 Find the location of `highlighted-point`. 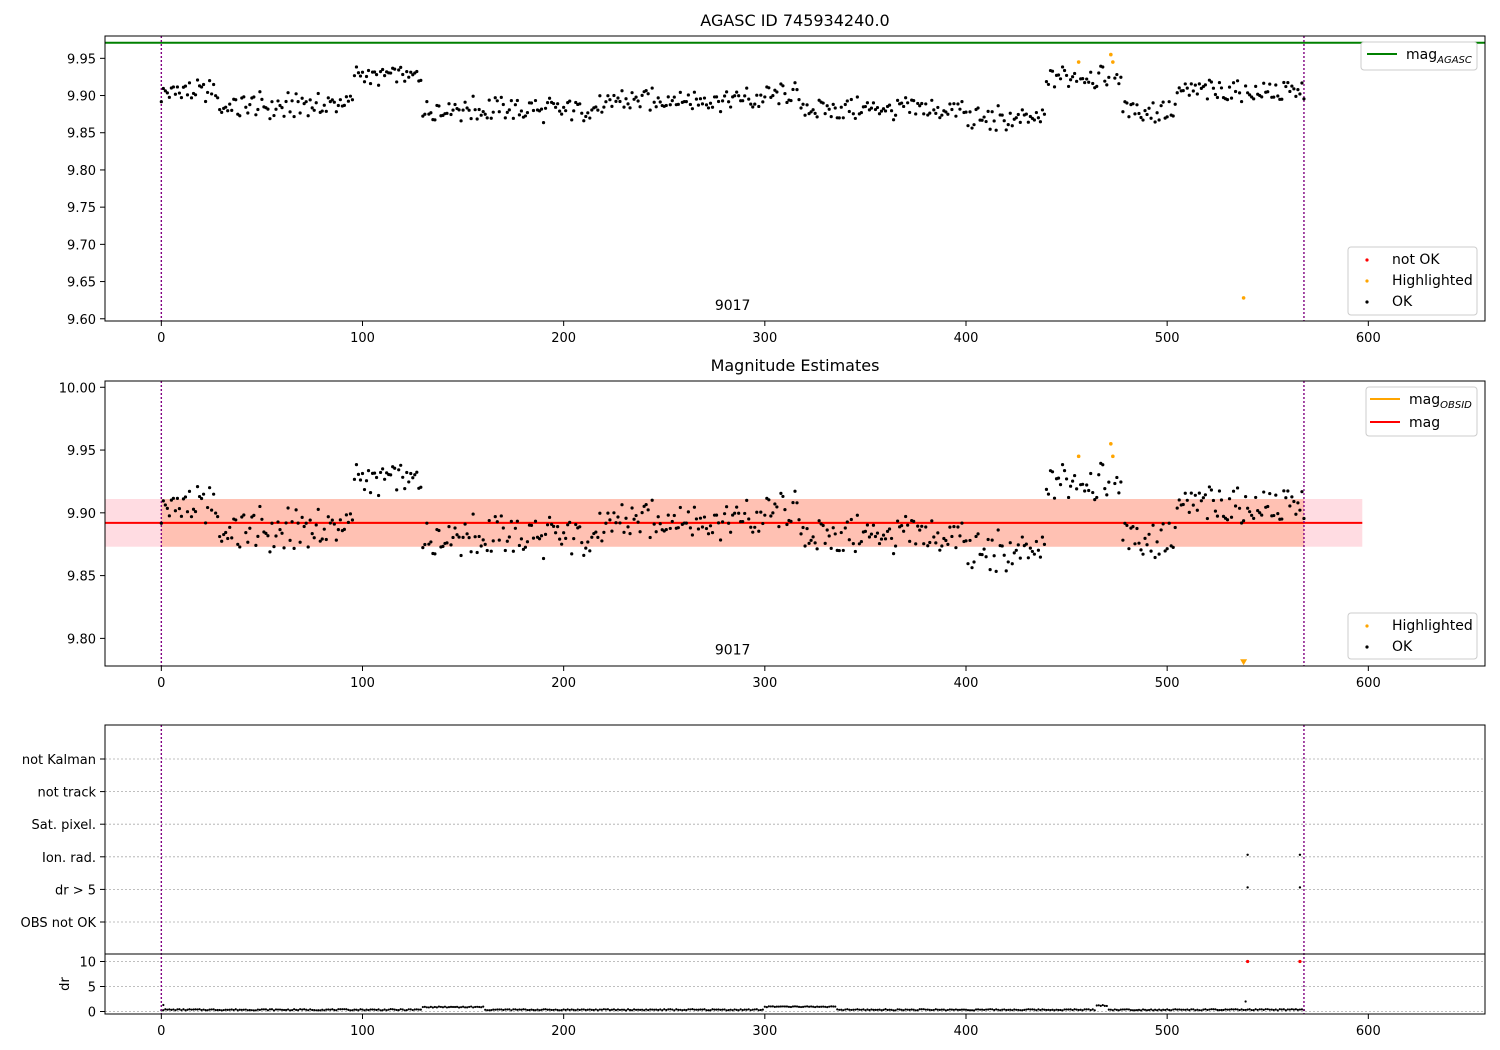

highlighted-point is located at coordinates (1111, 54).